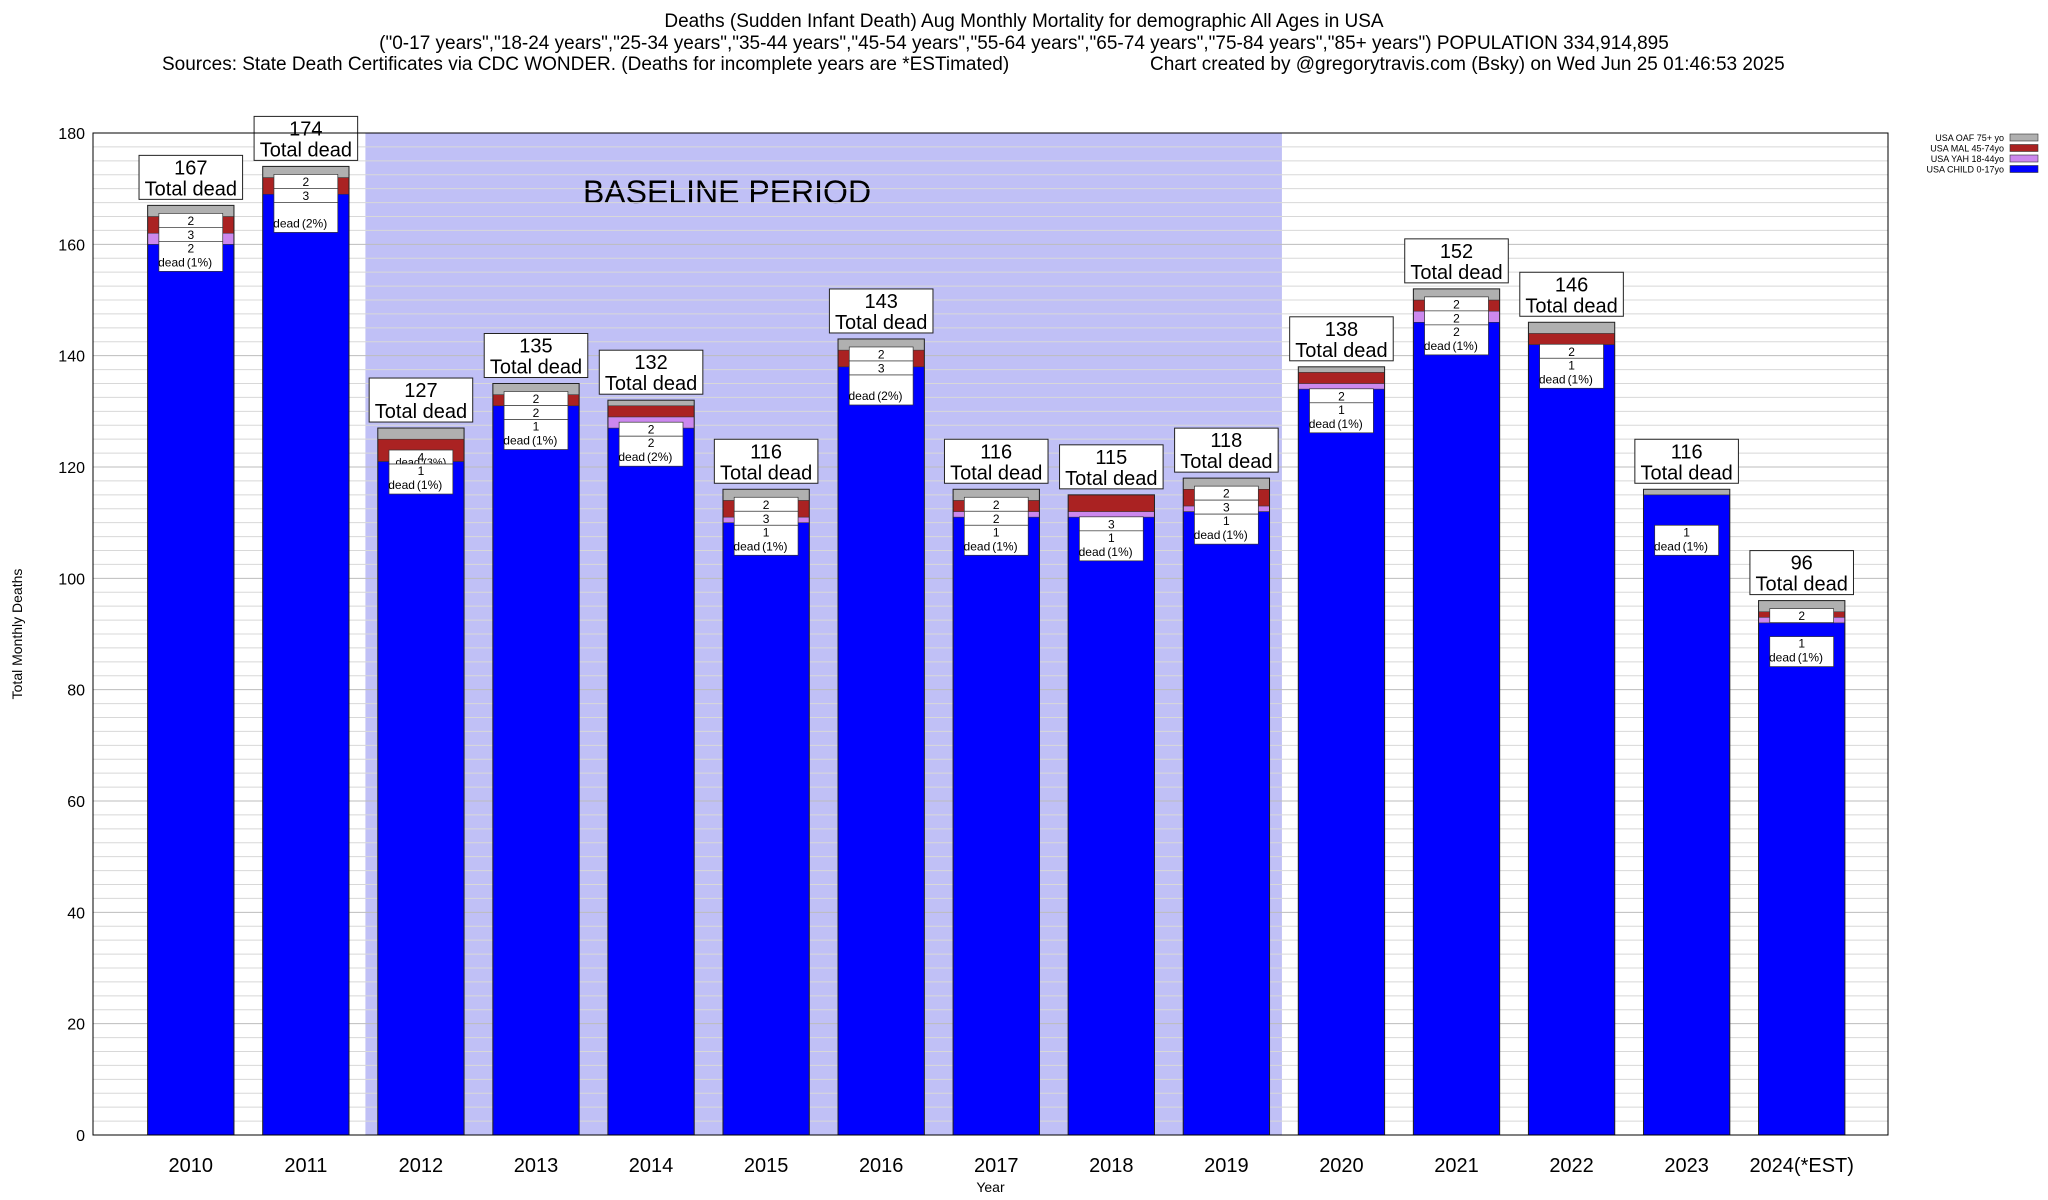  What do you see at coordinates (990, 1187) in the screenshot?
I see `x-axis-label: Year` at bounding box center [990, 1187].